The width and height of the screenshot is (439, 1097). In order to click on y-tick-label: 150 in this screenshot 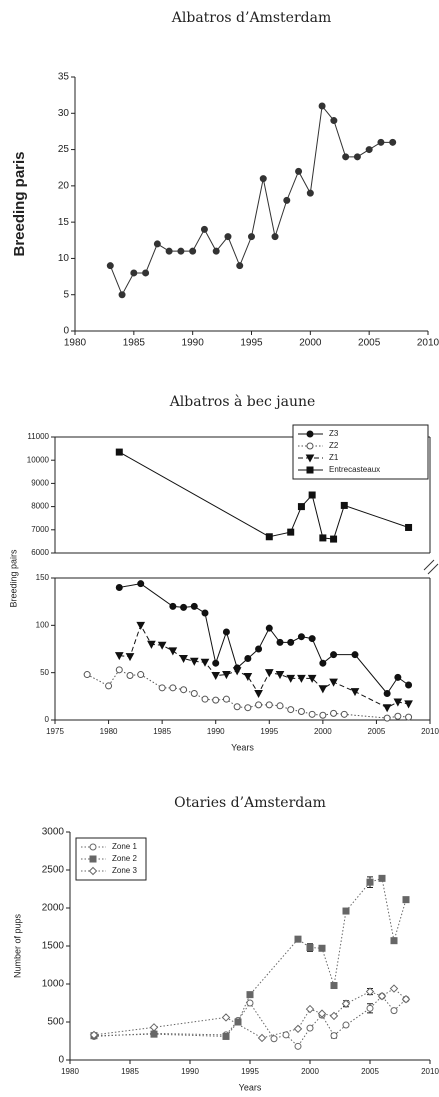, I will do `click(43, 577)`.